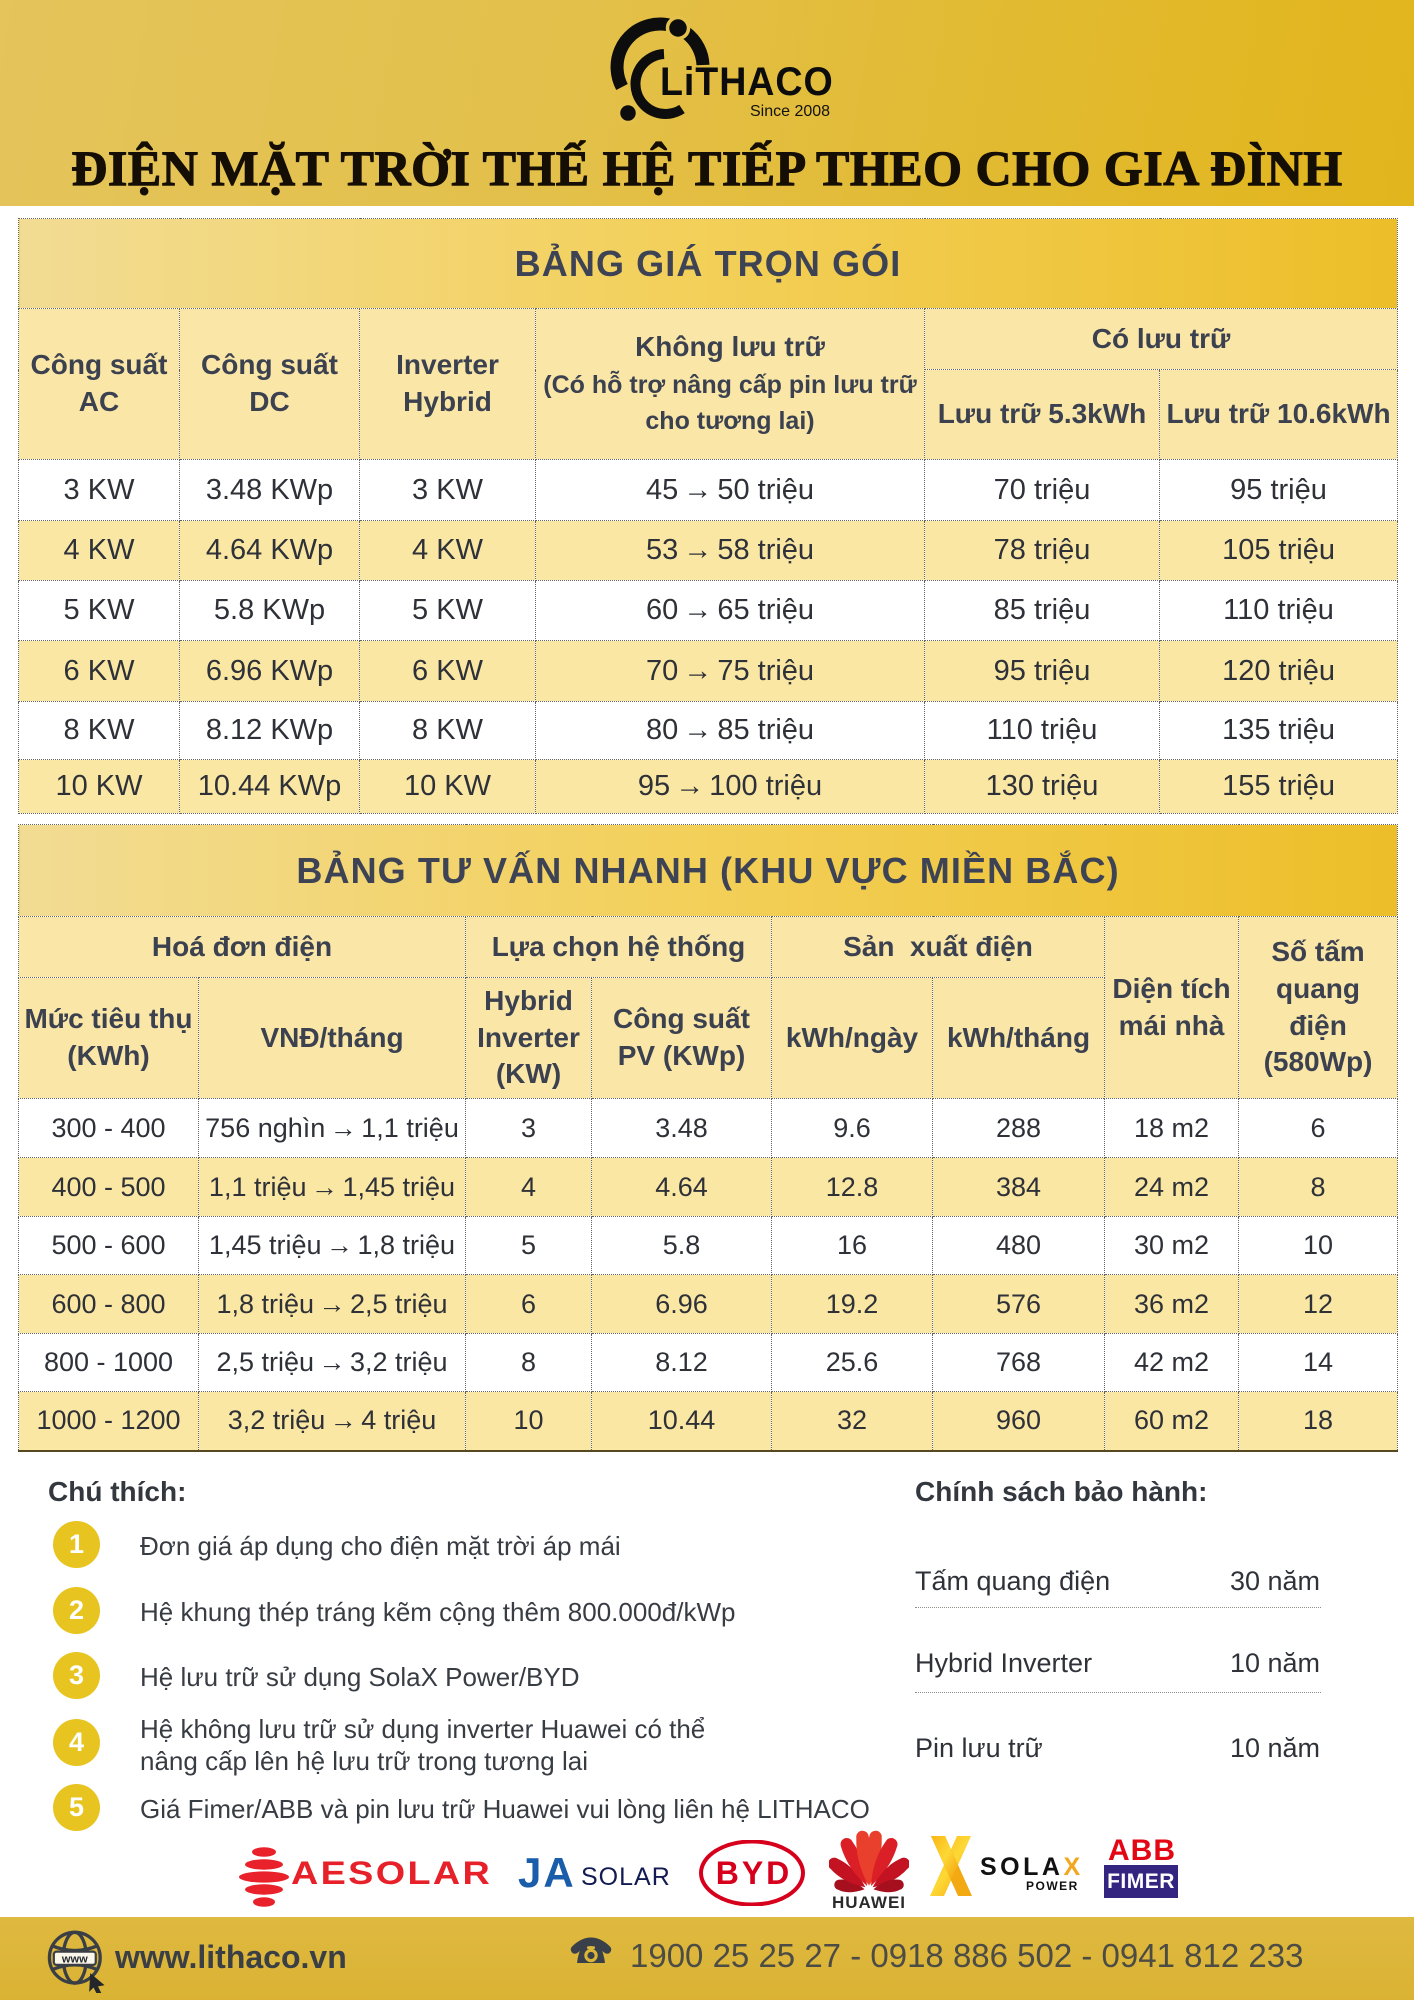 The width and height of the screenshot is (1414, 2000). I want to click on svg-text: BYD, so click(754, 1873).